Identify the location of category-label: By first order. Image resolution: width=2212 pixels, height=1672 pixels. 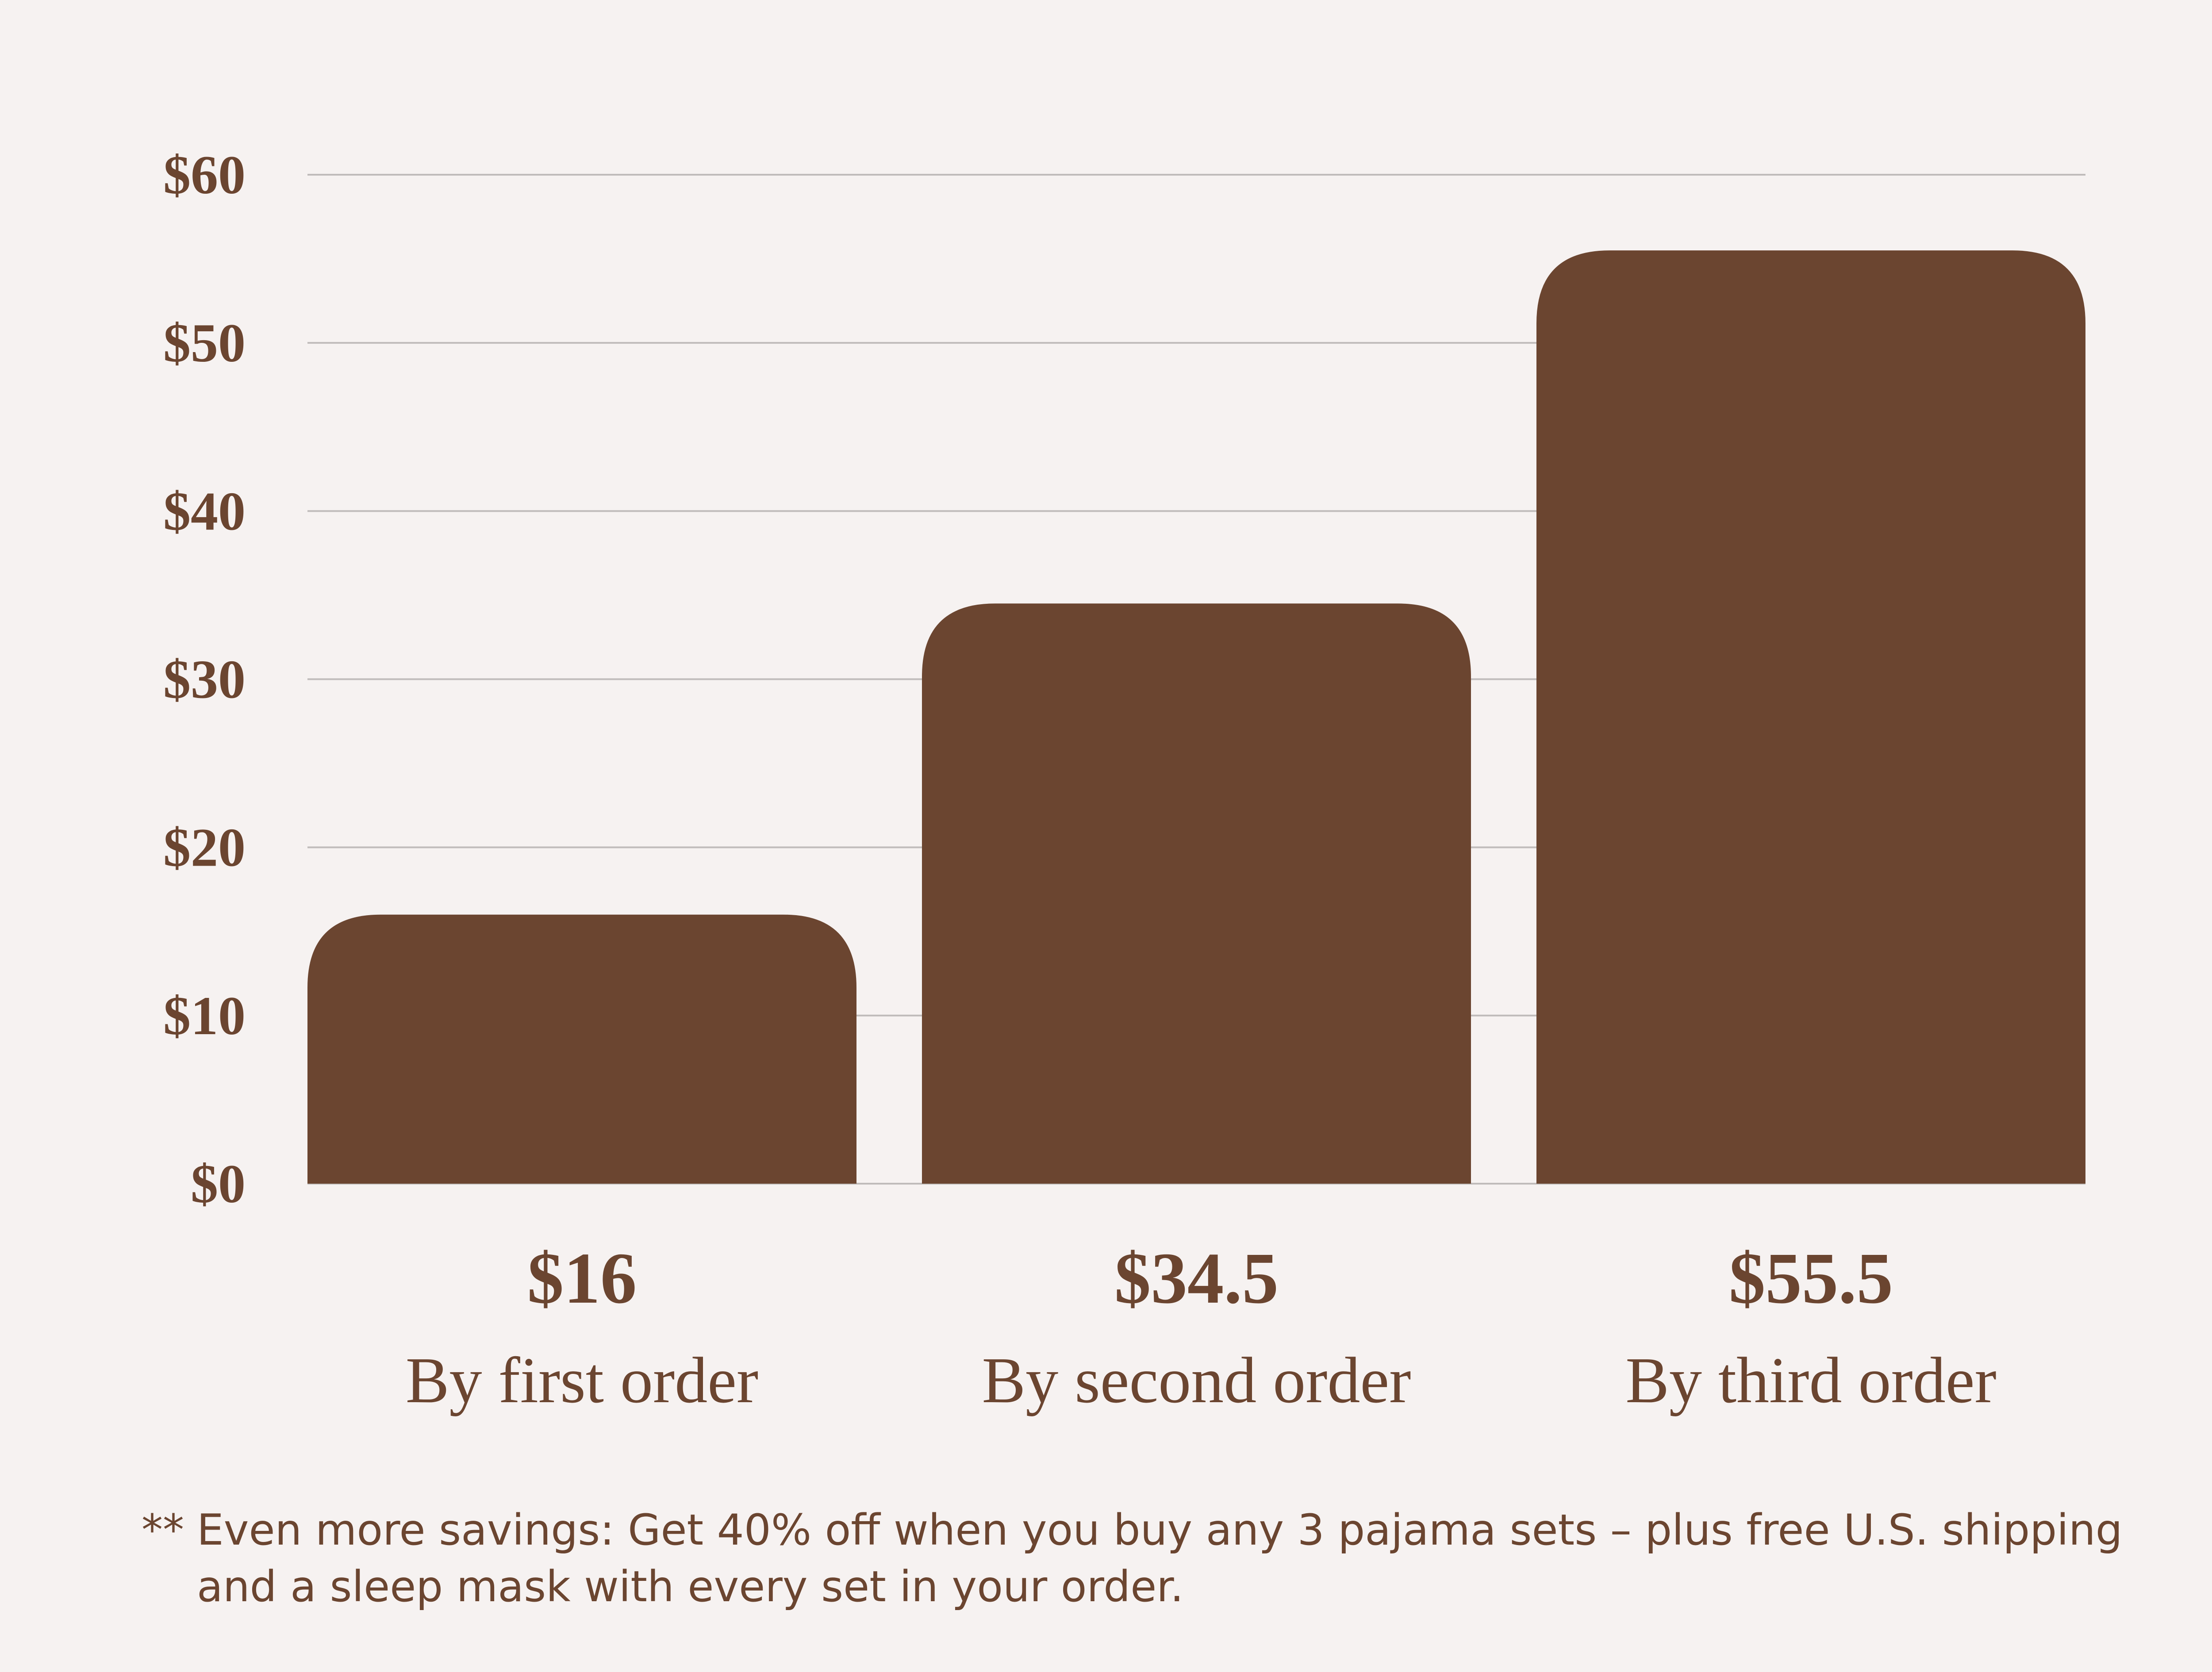
(582, 1380).